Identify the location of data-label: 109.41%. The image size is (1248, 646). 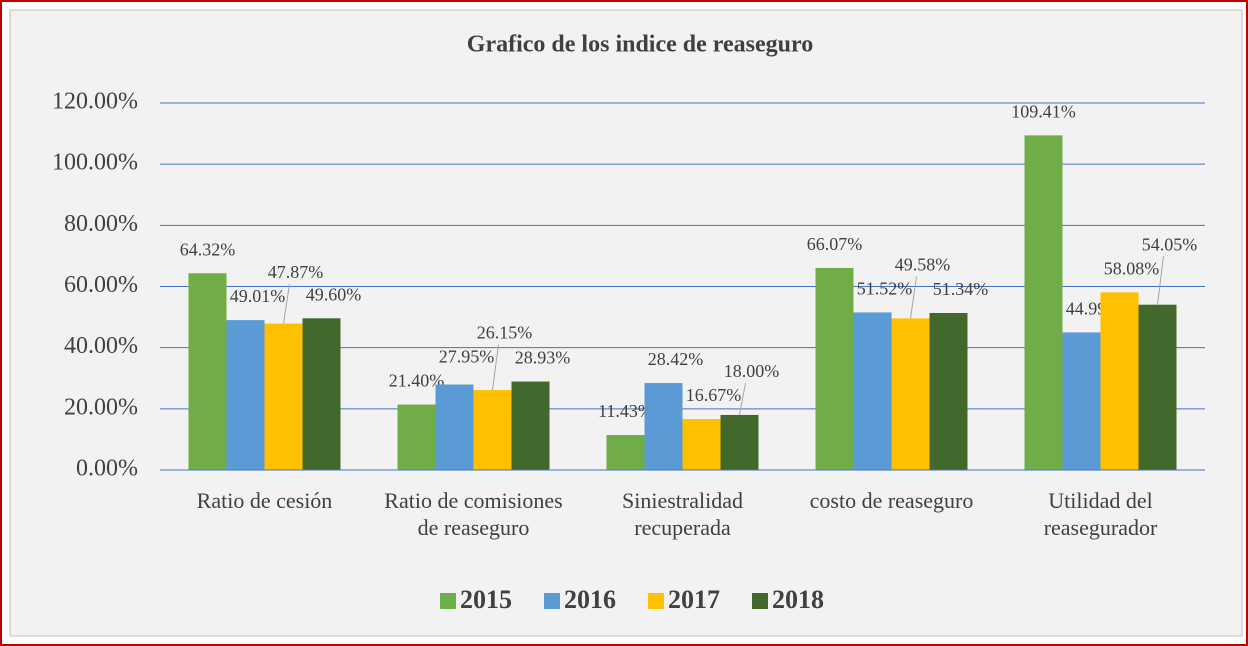
(1043, 112).